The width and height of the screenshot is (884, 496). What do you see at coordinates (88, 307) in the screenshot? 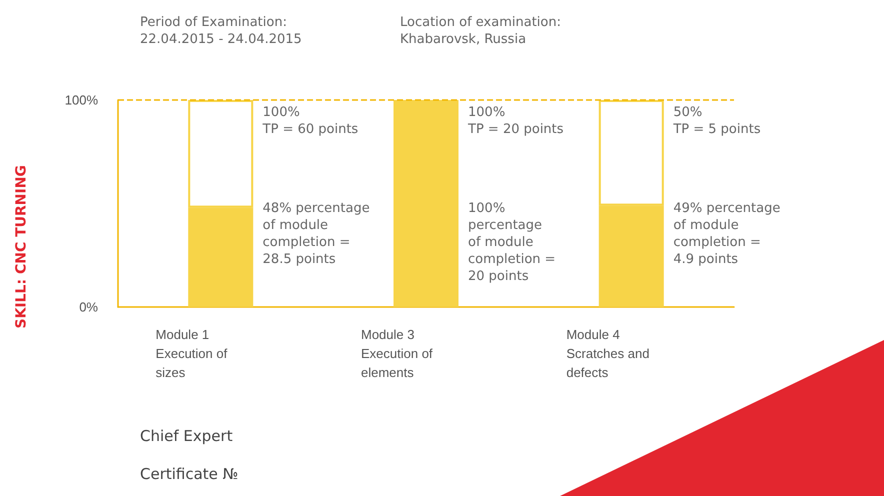
I see `y-tick-label: 0%` at bounding box center [88, 307].